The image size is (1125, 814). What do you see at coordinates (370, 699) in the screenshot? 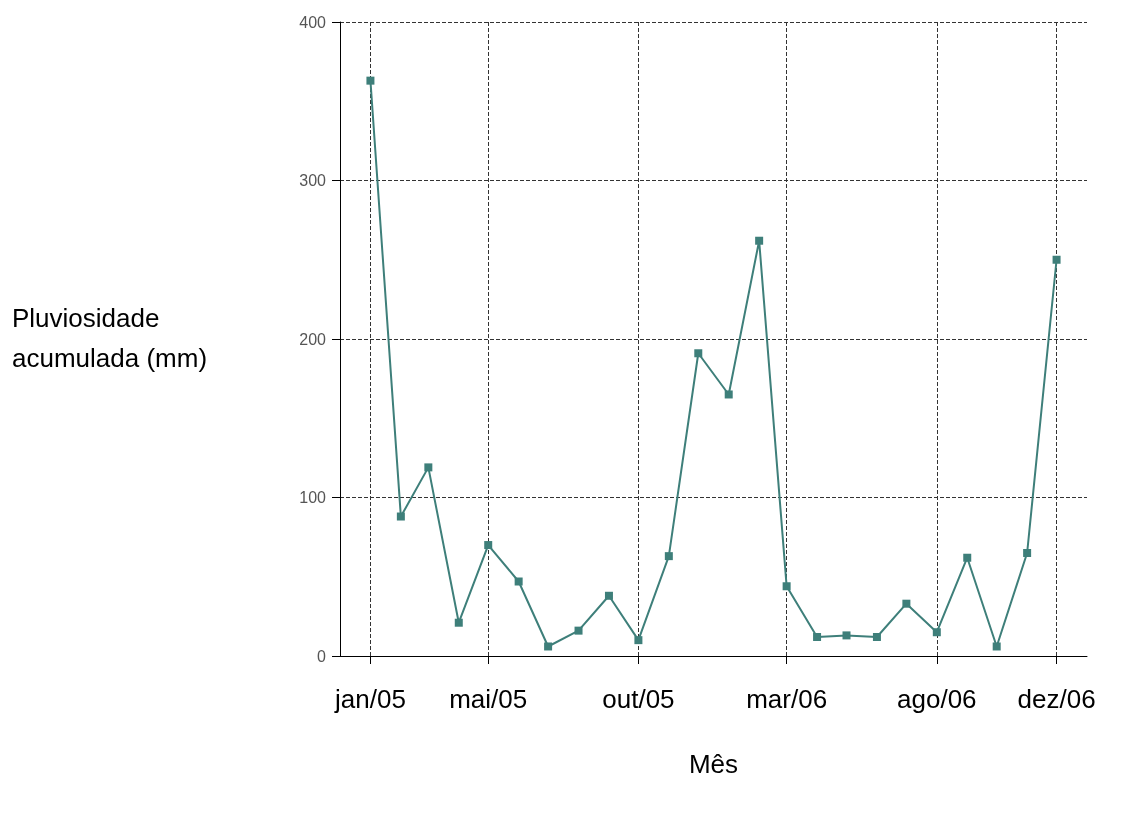
I see `x-tick-label: jan/05` at bounding box center [370, 699].